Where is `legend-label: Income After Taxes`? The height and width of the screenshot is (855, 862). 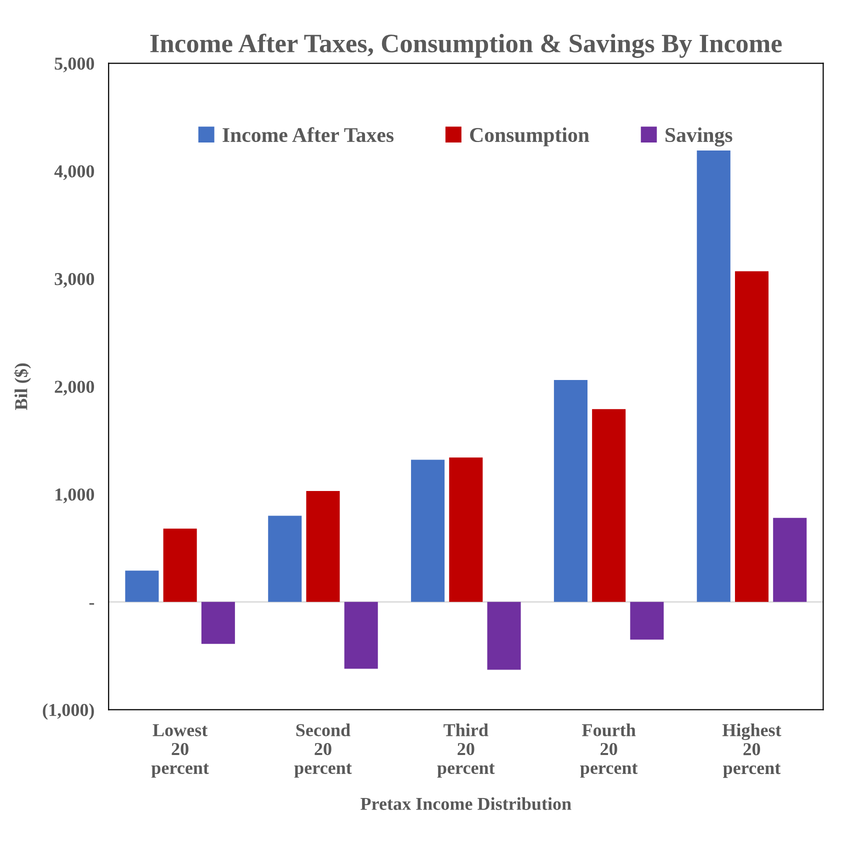 legend-label: Income After Taxes is located at coordinates (308, 134).